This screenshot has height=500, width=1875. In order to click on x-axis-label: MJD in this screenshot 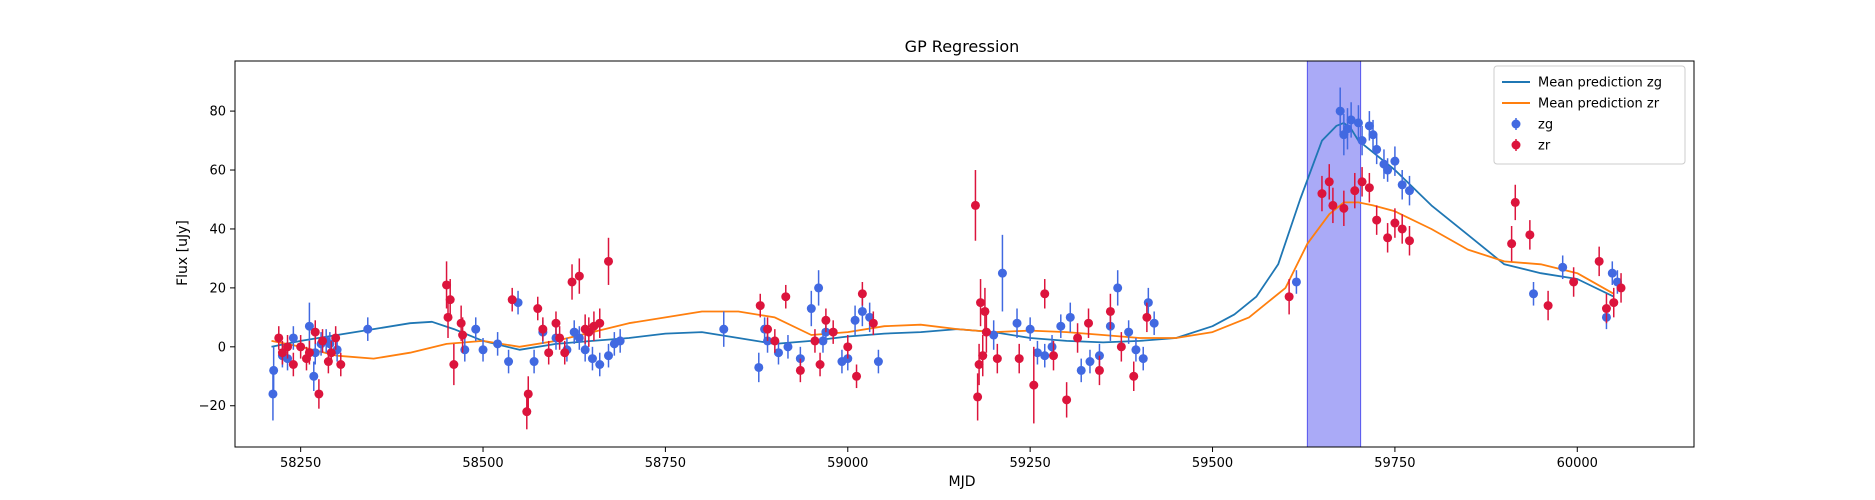, I will do `click(962, 482)`.